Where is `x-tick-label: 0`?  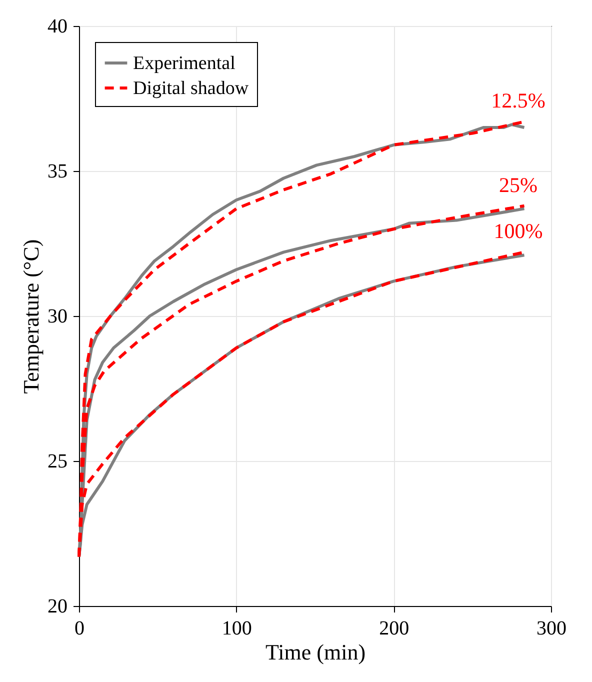 x-tick-label: 0 is located at coordinates (79, 629).